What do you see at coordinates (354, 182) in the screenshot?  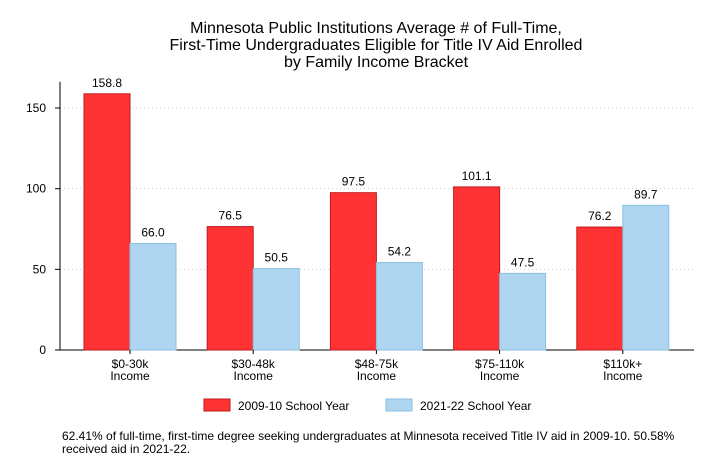 I see `data-label: 97.5` at bounding box center [354, 182].